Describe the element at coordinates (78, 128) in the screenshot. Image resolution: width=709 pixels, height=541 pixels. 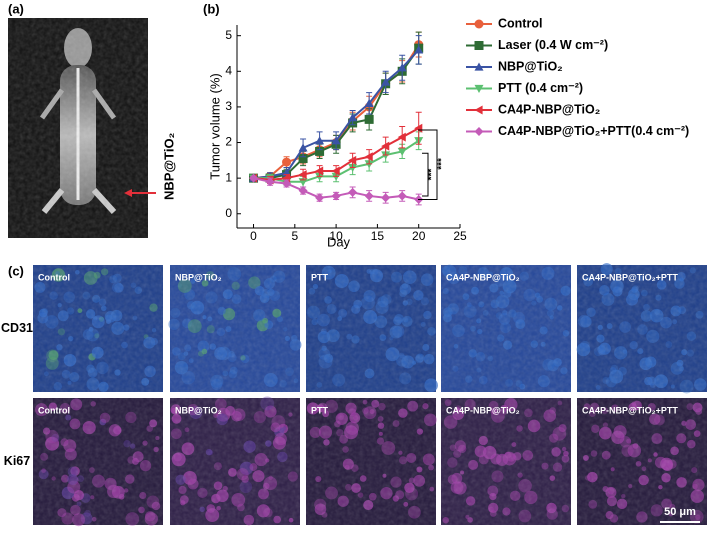
I see `mouse-silhouette` at that location.